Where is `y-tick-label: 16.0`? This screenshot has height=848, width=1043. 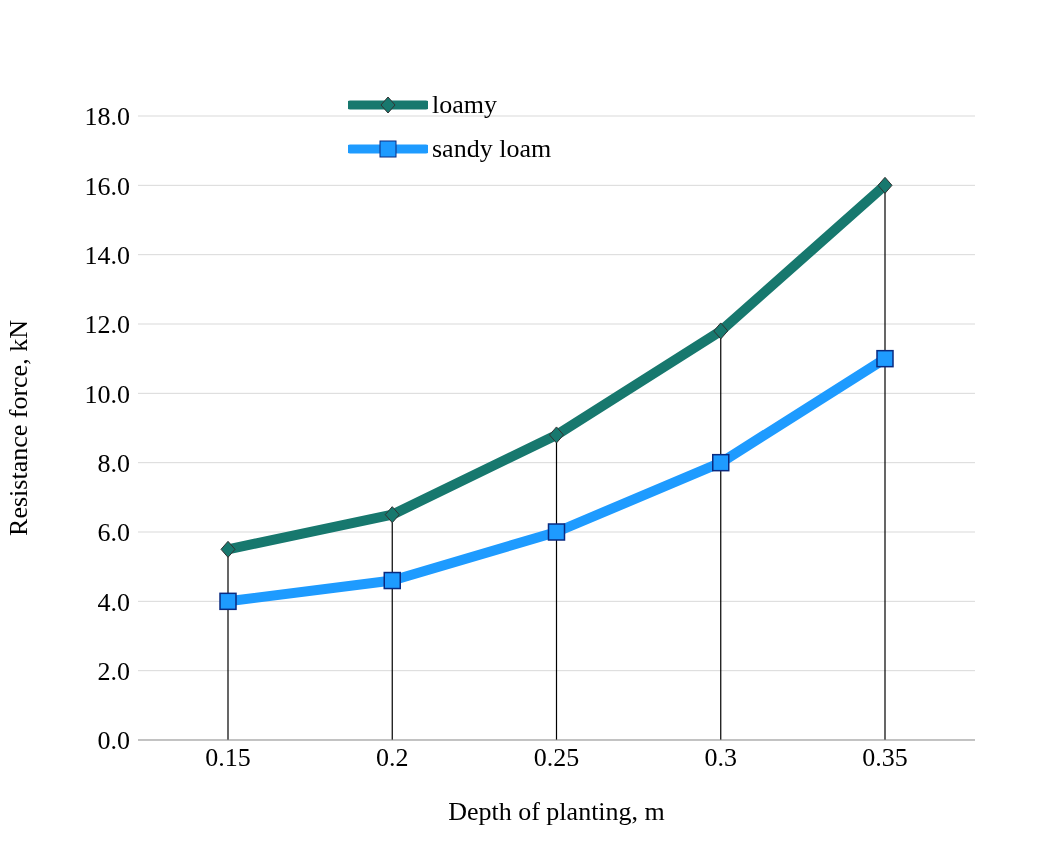
y-tick-label: 16.0 is located at coordinates (107, 186).